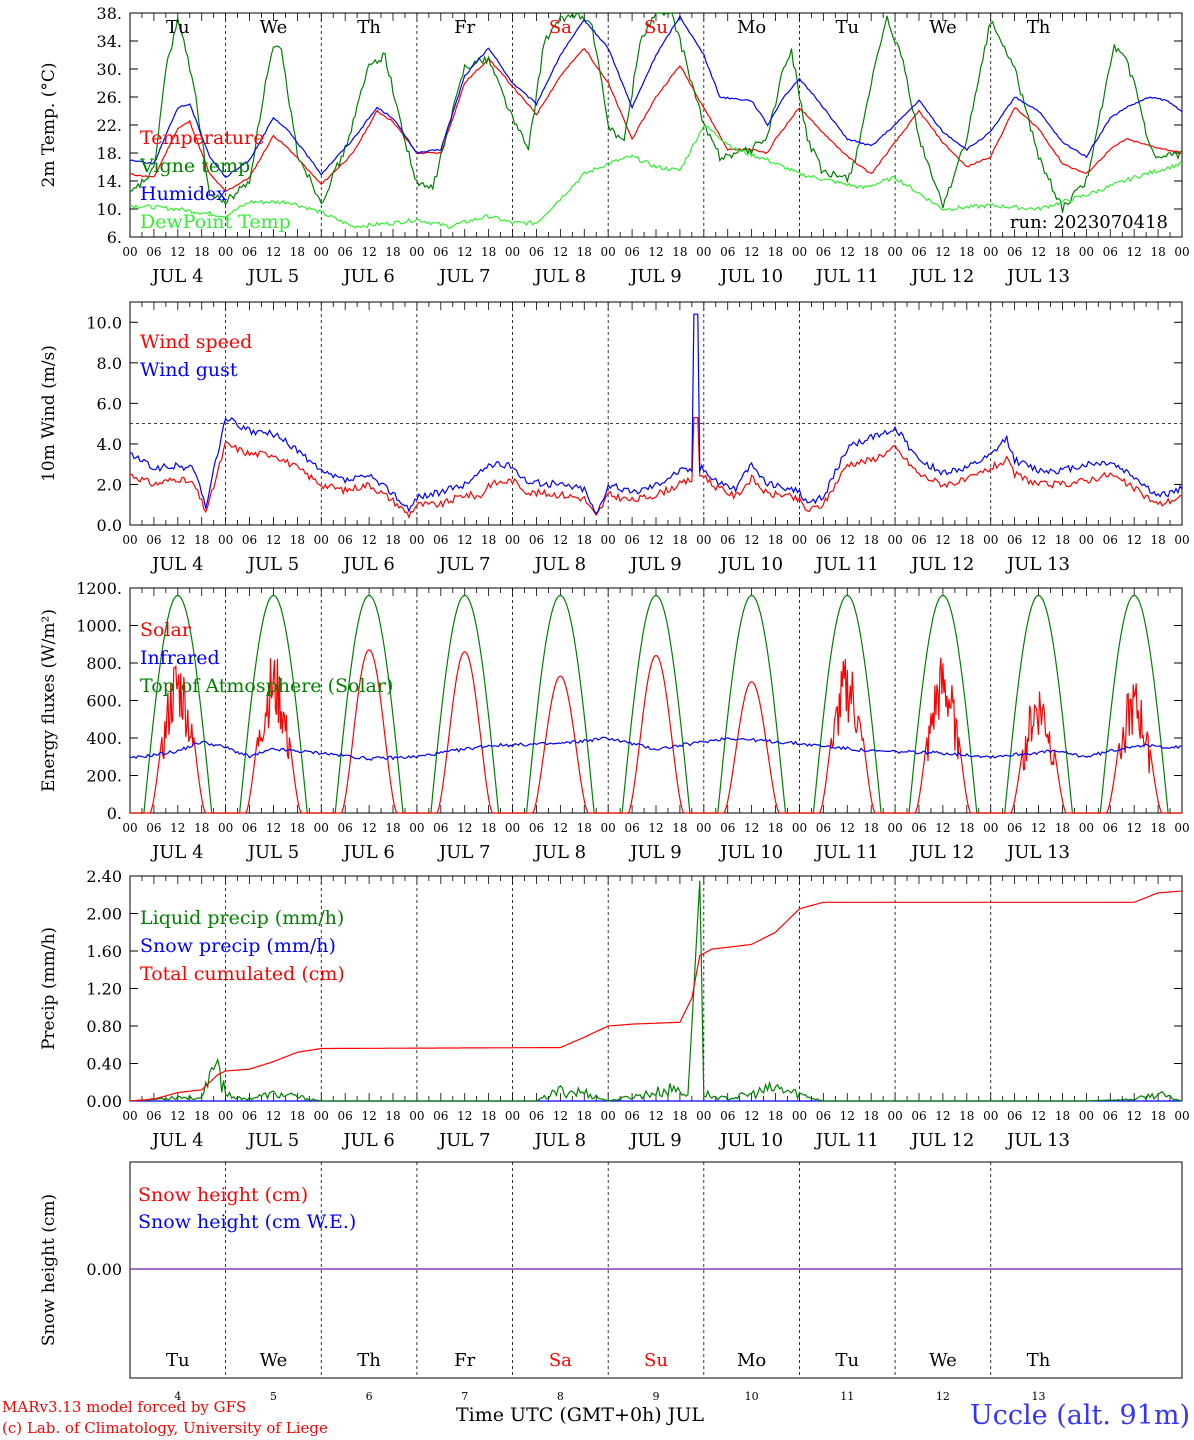 The height and width of the screenshot is (1440, 1194). I want to click on day-number: 11, so click(847, 1396).